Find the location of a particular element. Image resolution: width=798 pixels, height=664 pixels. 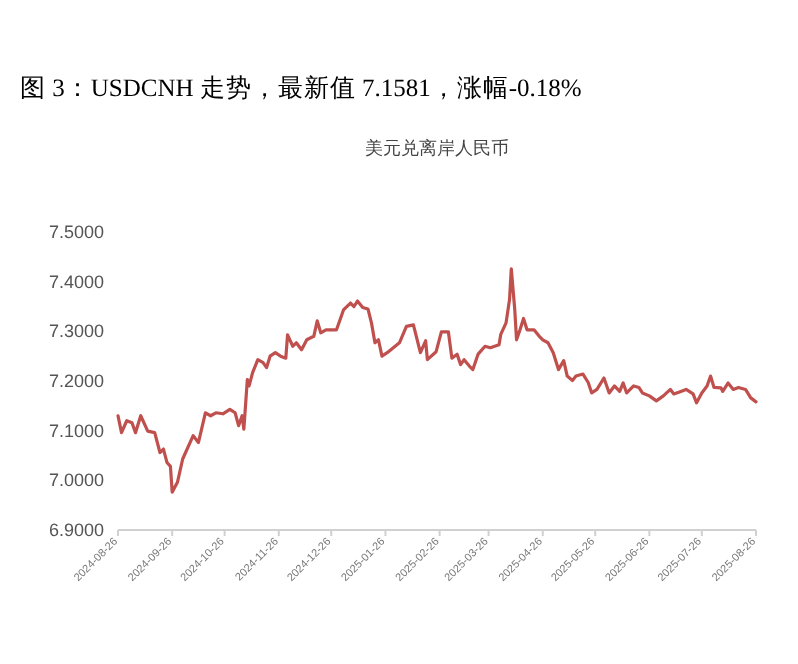

y-tick-label: 7.0000 is located at coordinates (76, 480).